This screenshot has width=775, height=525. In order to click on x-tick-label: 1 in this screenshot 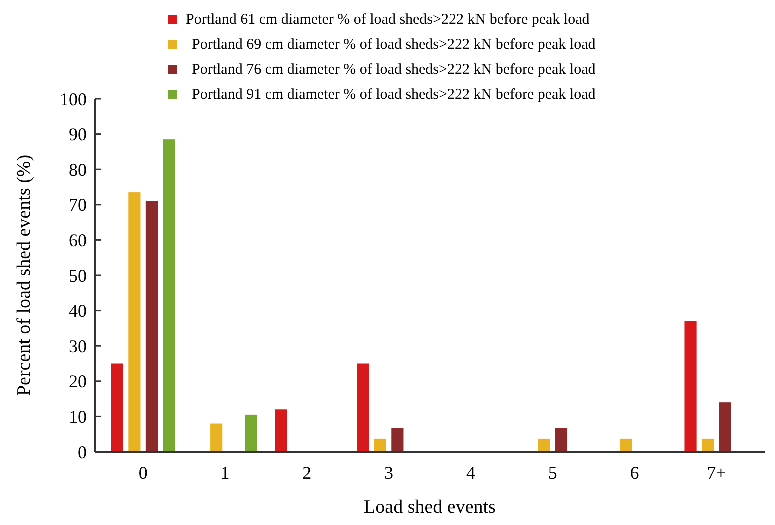, I will do `click(225, 473)`.